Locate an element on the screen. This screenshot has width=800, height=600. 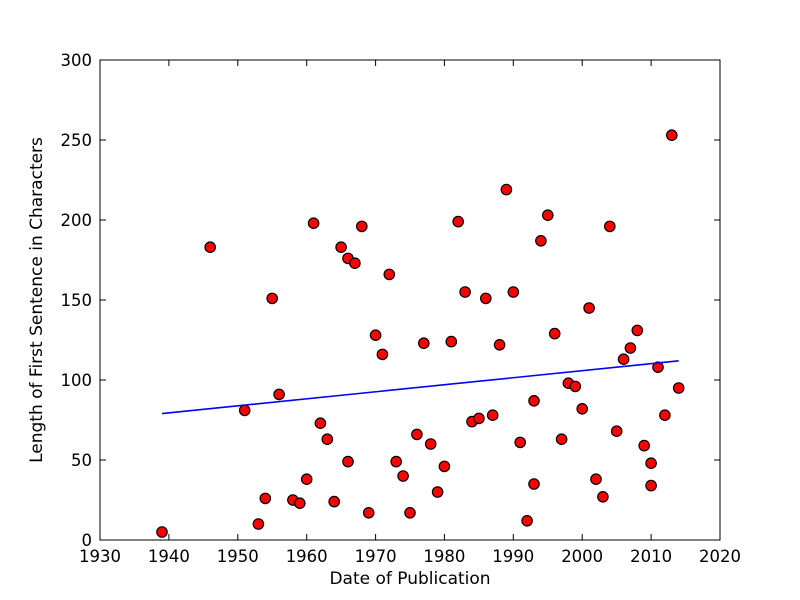
y-tick-label: 150 is located at coordinates (77, 300).